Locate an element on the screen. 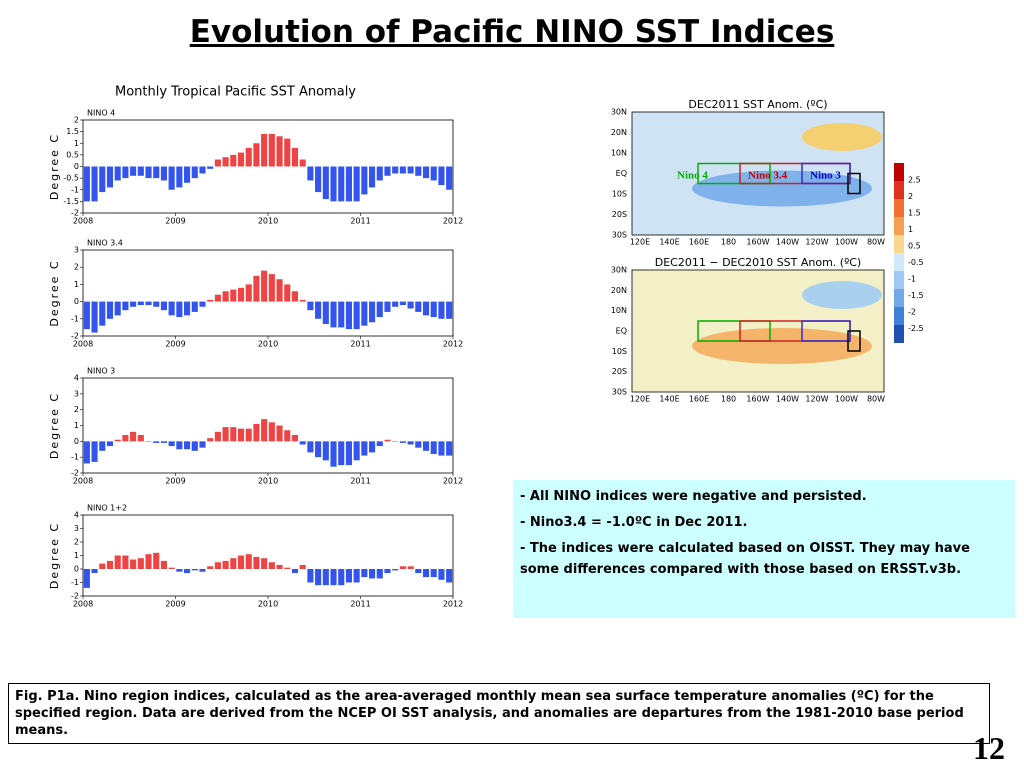 The width and height of the screenshot is (1024, 768). y-tick-label: -2 is located at coordinates (75, 473).